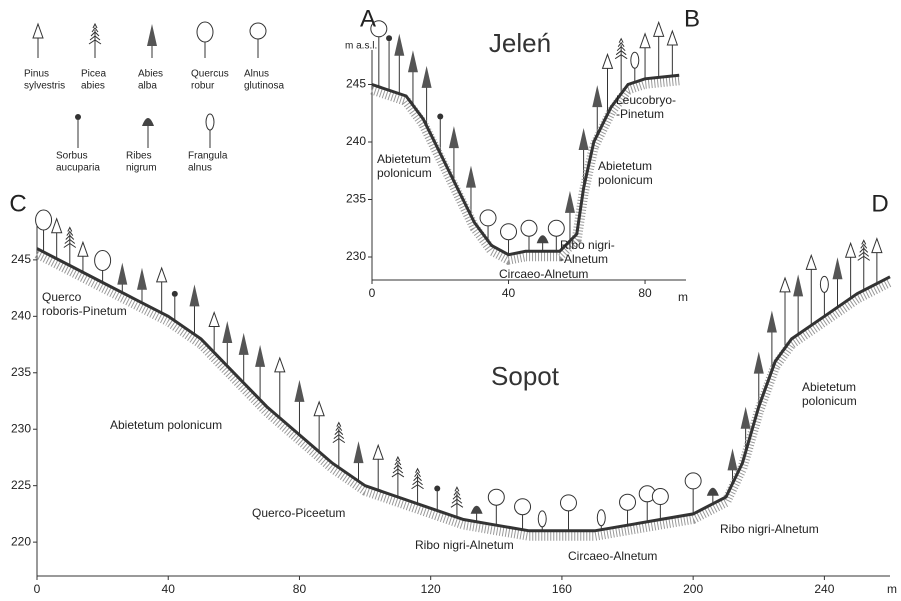 The height and width of the screenshot is (601, 901). Describe the element at coordinates (210, 122) in the screenshot. I see `buckthorn-crown` at that location.